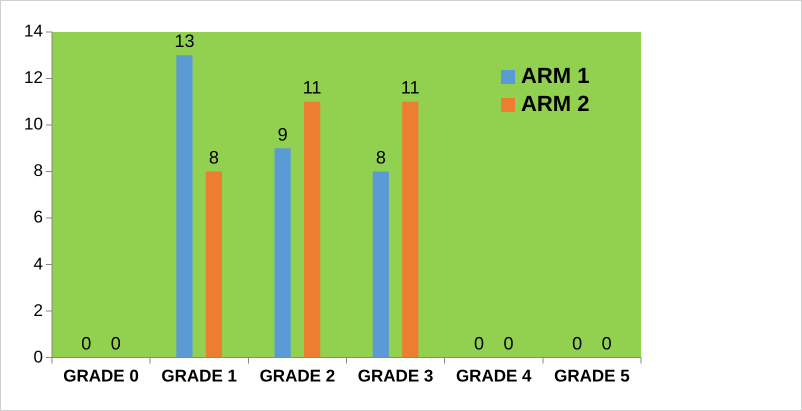 Image resolution: width=802 pixels, height=411 pixels. I want to click on y-tick-label: 10, so click(33, 124).